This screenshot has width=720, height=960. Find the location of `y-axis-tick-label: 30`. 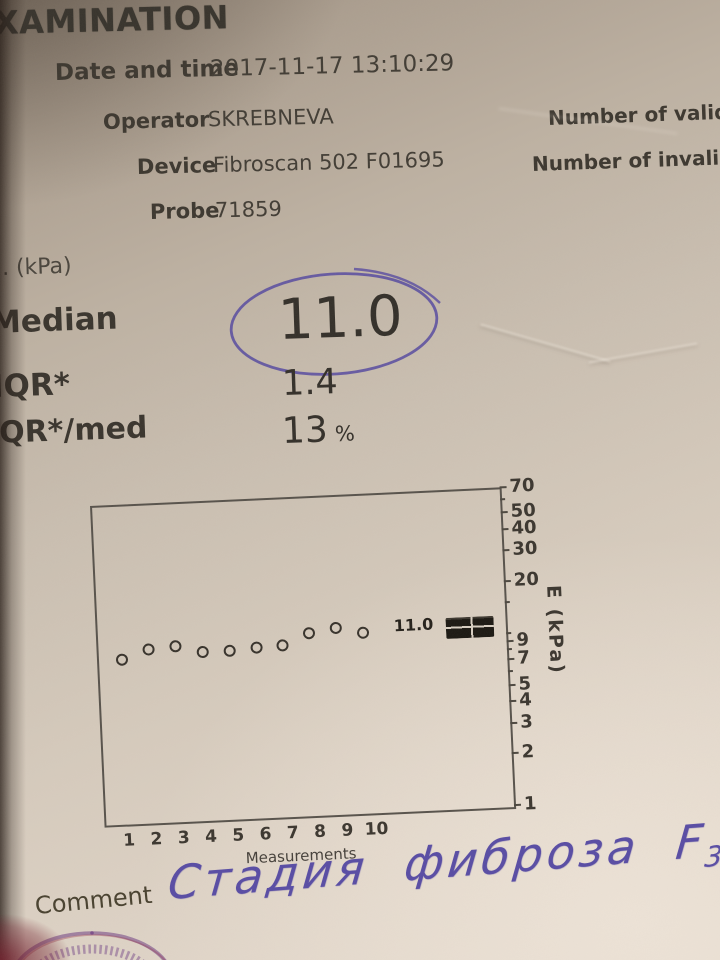

y-axis-tick-label: 30 is located at coordinates (524, 549).